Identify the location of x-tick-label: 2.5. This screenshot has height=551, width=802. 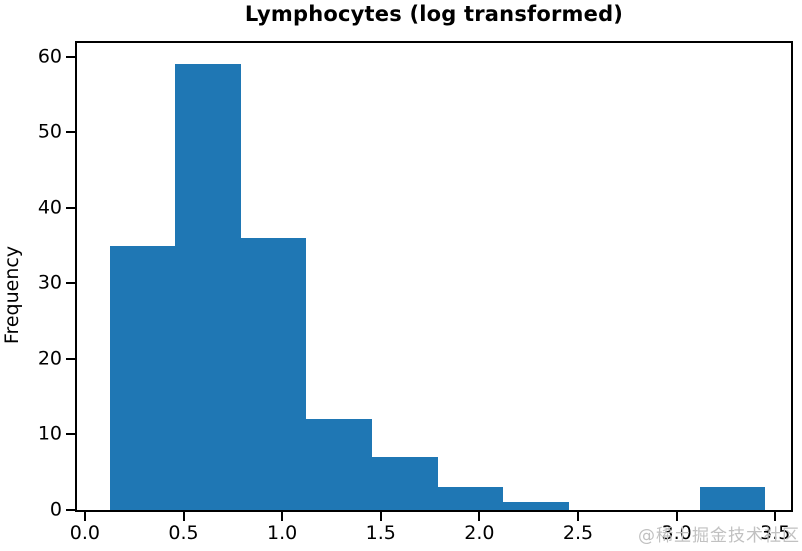
(578, 533).